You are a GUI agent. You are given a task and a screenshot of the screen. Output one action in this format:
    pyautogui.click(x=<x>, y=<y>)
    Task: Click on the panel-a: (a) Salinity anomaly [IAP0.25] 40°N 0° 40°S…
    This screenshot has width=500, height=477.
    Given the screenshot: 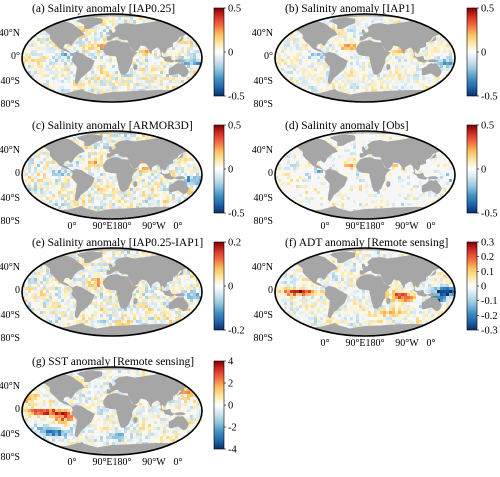 What is the action you would take?
    pyautogui.click(x=122, y=56)
    